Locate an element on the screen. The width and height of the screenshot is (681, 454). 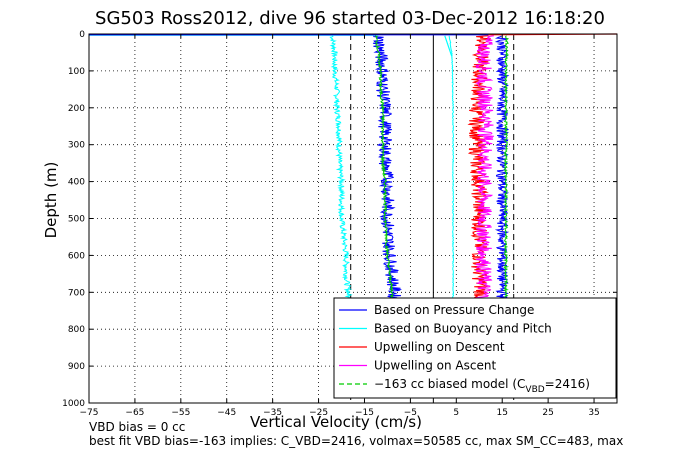
y-tick-label-1: 100 is located at coordinates (76, 72).